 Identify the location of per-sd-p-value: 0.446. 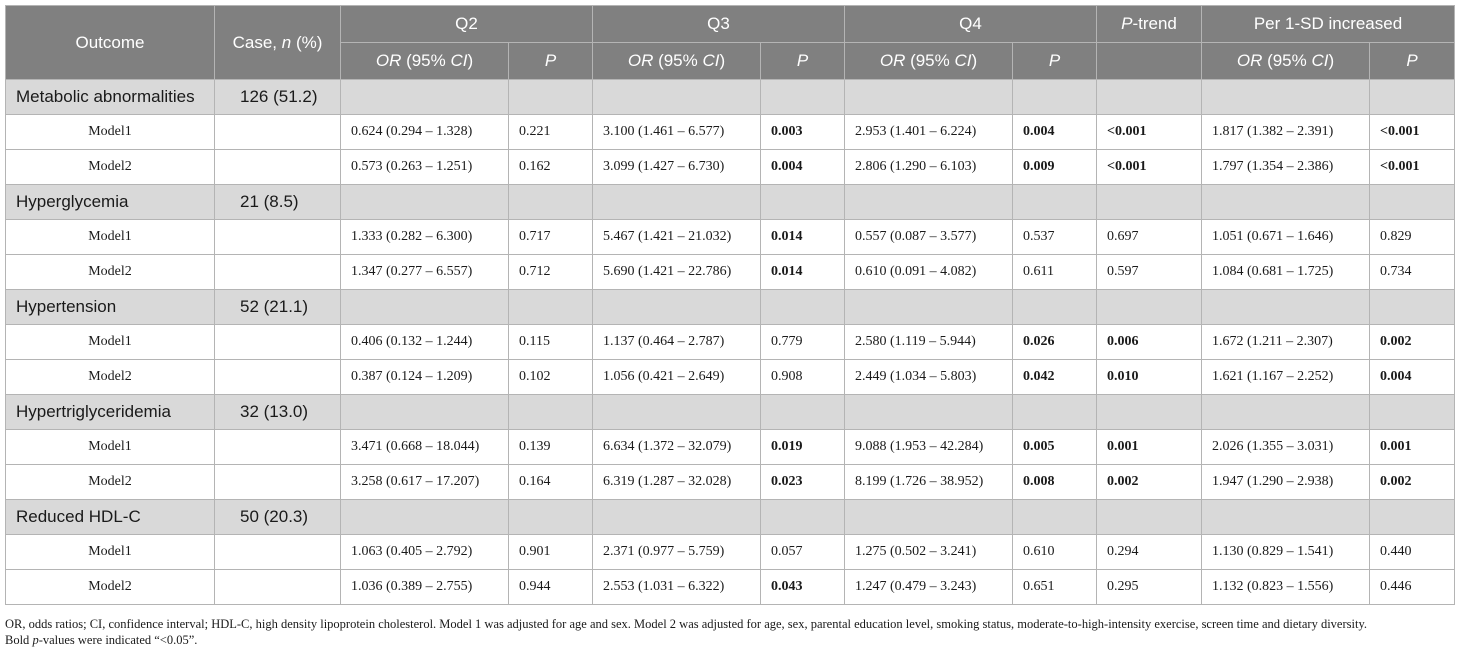
(1412, 587).